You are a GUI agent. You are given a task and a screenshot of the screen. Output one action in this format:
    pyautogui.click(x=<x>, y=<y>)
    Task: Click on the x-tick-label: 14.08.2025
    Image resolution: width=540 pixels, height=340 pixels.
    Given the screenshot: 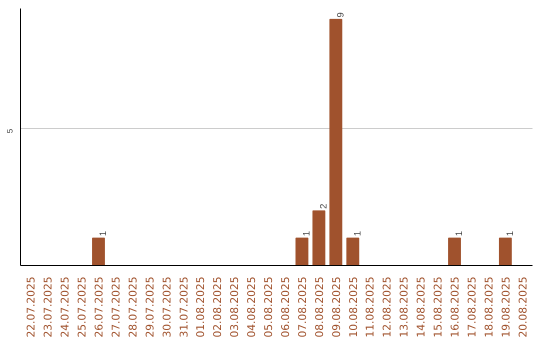 What is the action you would take?
    pyautogui.click(x=421, y=307)
    